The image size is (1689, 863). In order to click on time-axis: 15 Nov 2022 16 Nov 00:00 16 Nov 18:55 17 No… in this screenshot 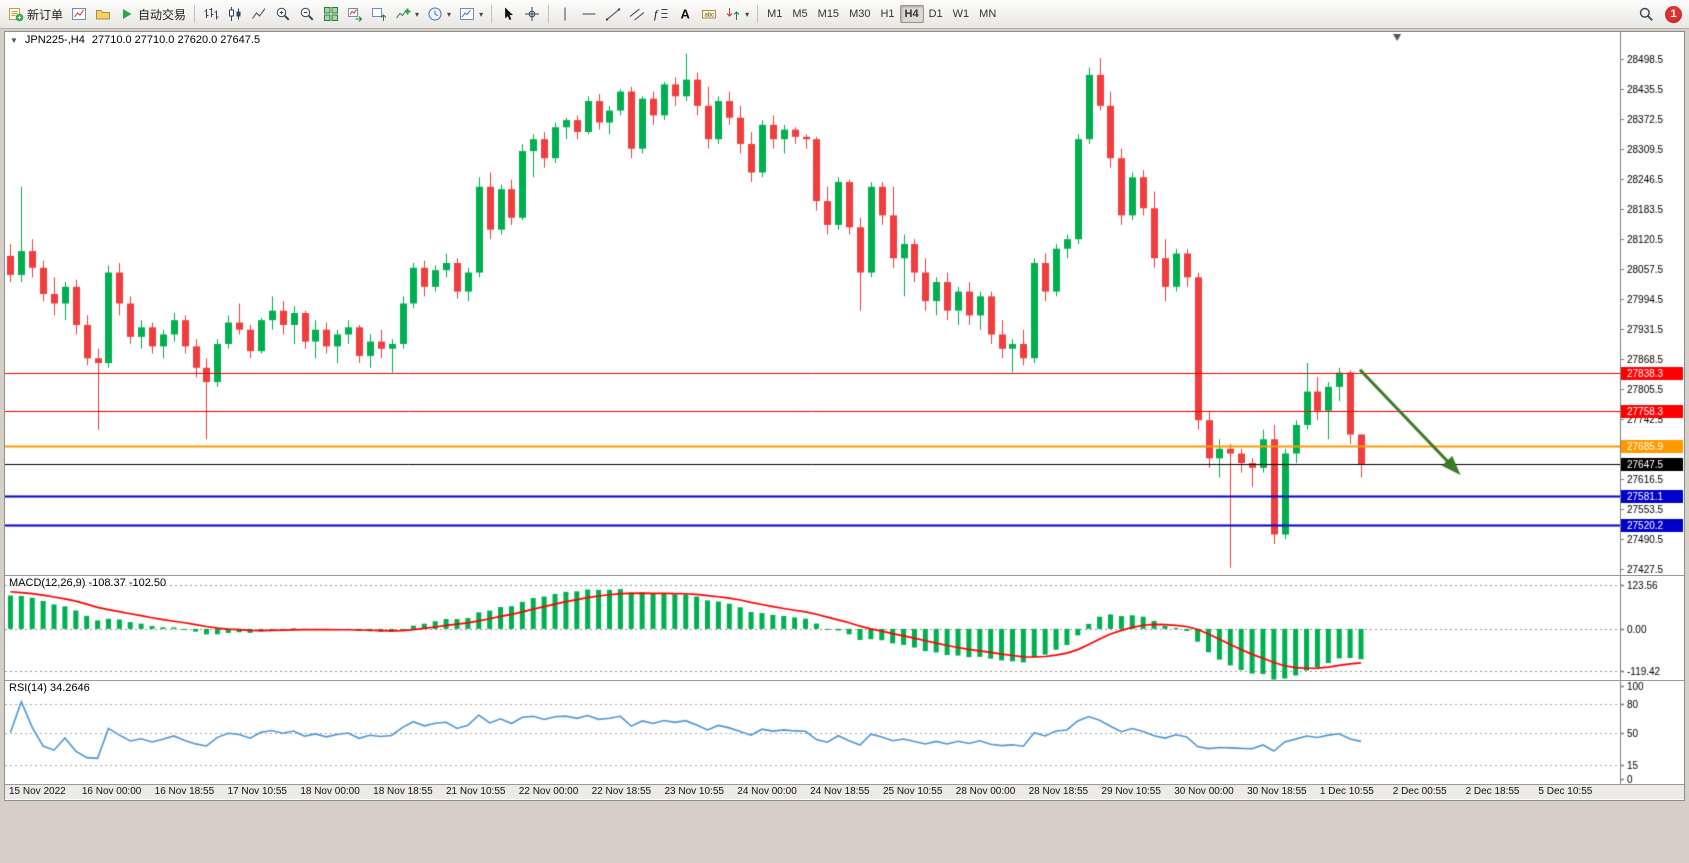, I will do `click(844, 791)`.